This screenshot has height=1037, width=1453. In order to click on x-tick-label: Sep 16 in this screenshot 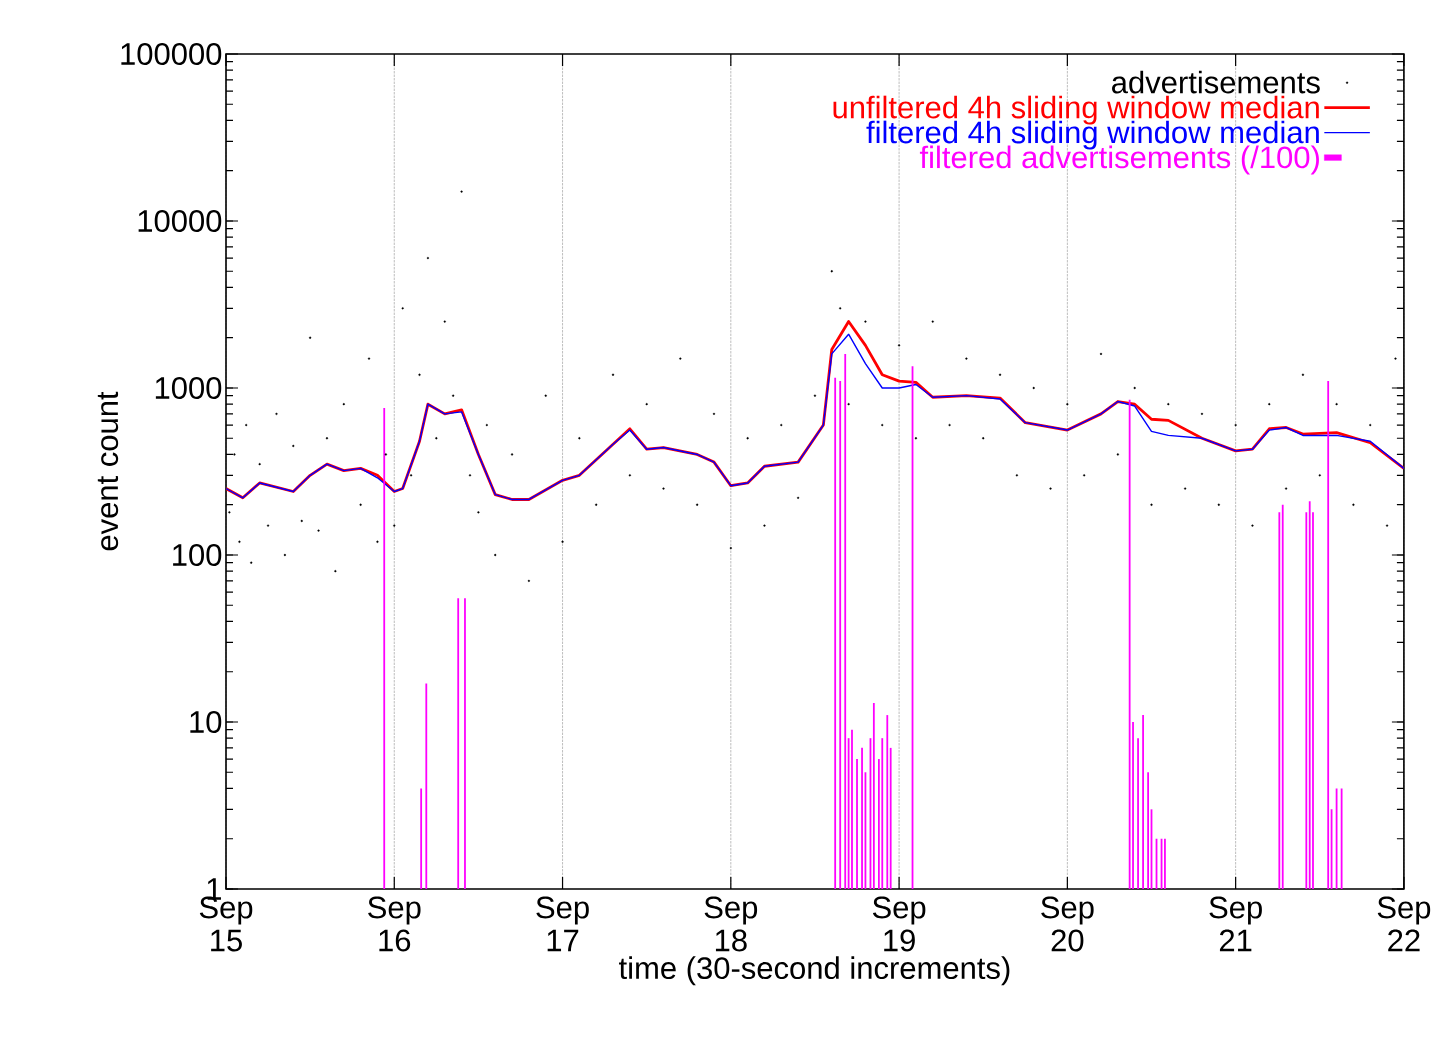, I will do `click(394, 924)`.